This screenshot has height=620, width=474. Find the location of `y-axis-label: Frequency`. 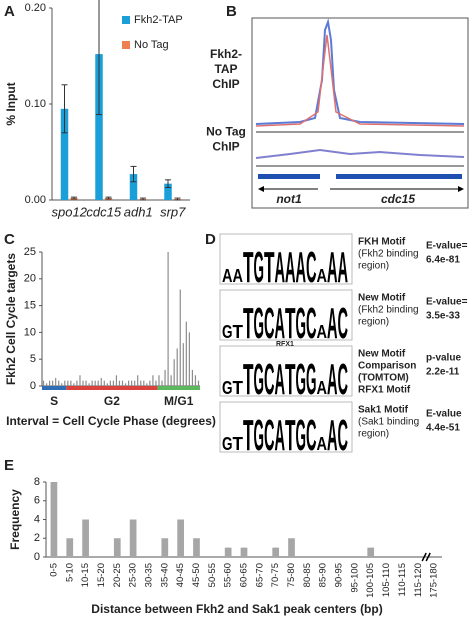

y-axis-label: Frequency is located at coordinates (15, 519).